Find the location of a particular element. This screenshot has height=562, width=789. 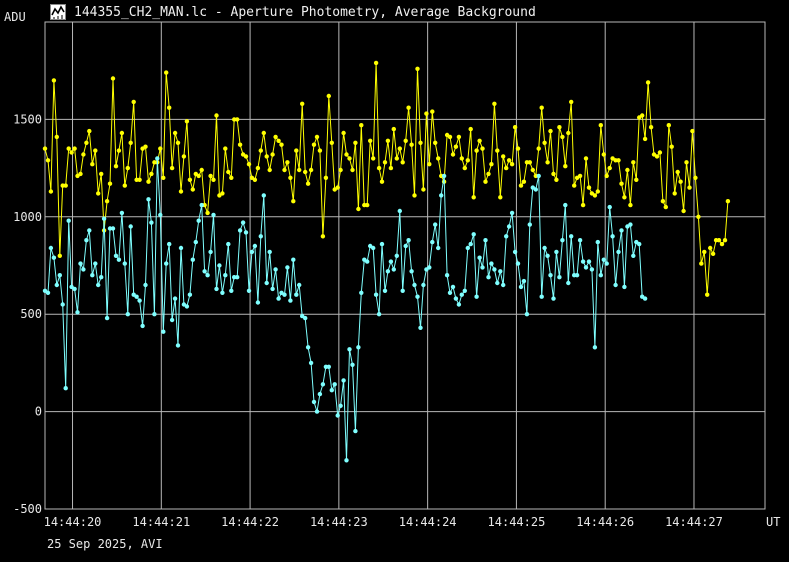

footer-date: 25 Sep 2025, AVI is located at coordinates (105, 544).